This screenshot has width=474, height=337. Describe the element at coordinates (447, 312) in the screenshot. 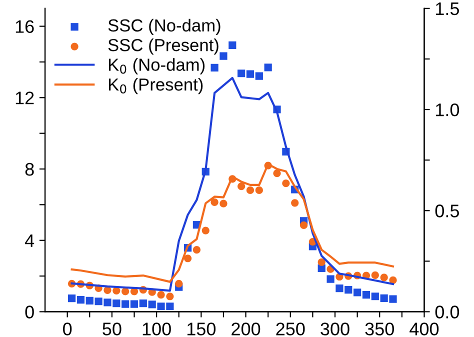

I see `y2-tick-label: 0.0` at that location.